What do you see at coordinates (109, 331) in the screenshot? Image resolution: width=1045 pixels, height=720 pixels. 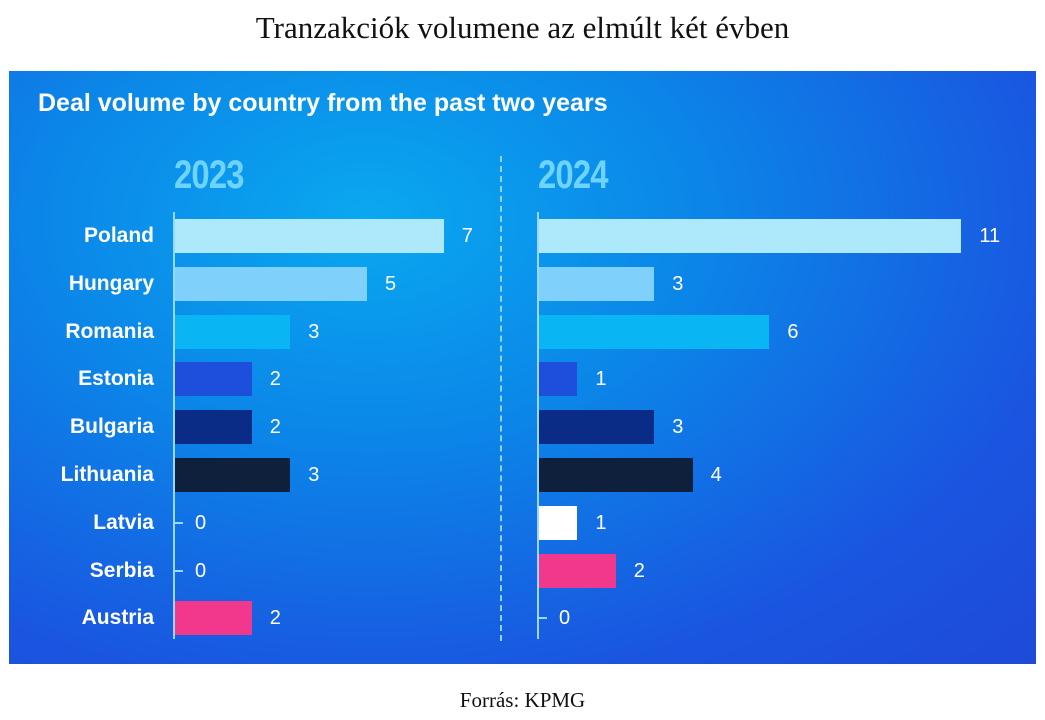 I see `country-label: Romania` at bounding box center [109, 331].